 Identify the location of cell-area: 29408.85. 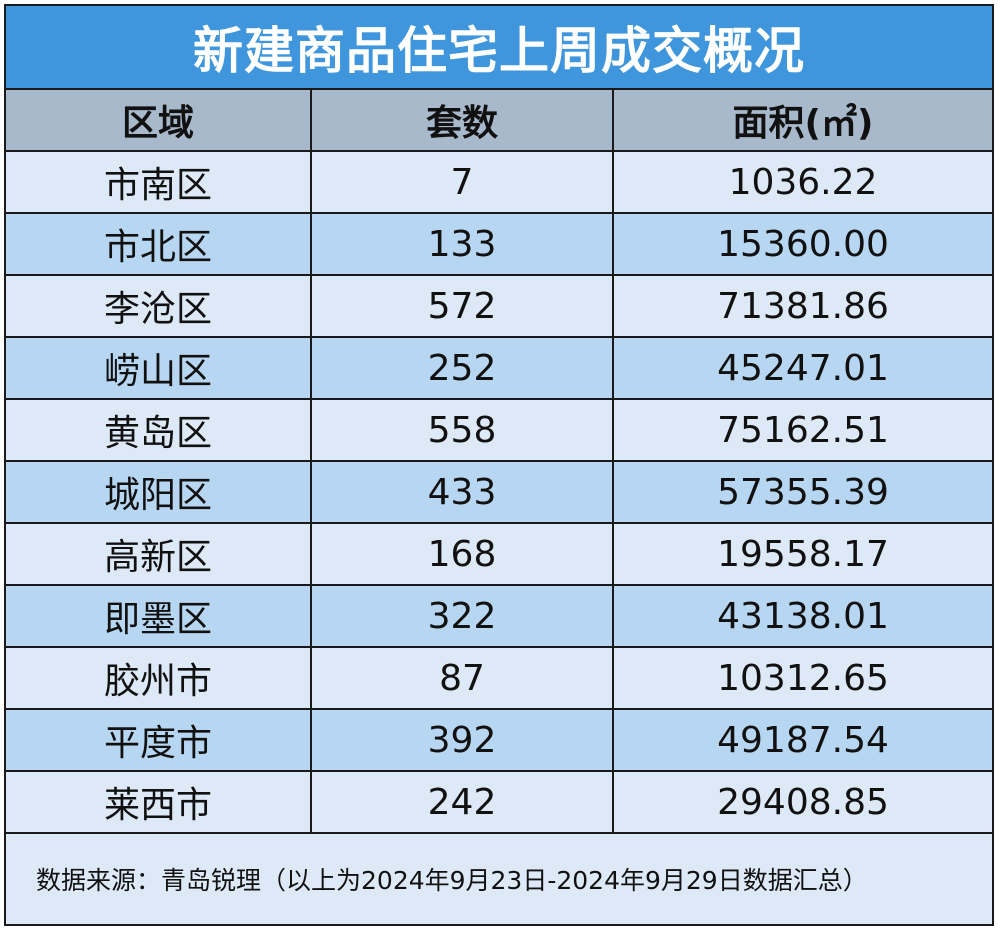
(803, 802).